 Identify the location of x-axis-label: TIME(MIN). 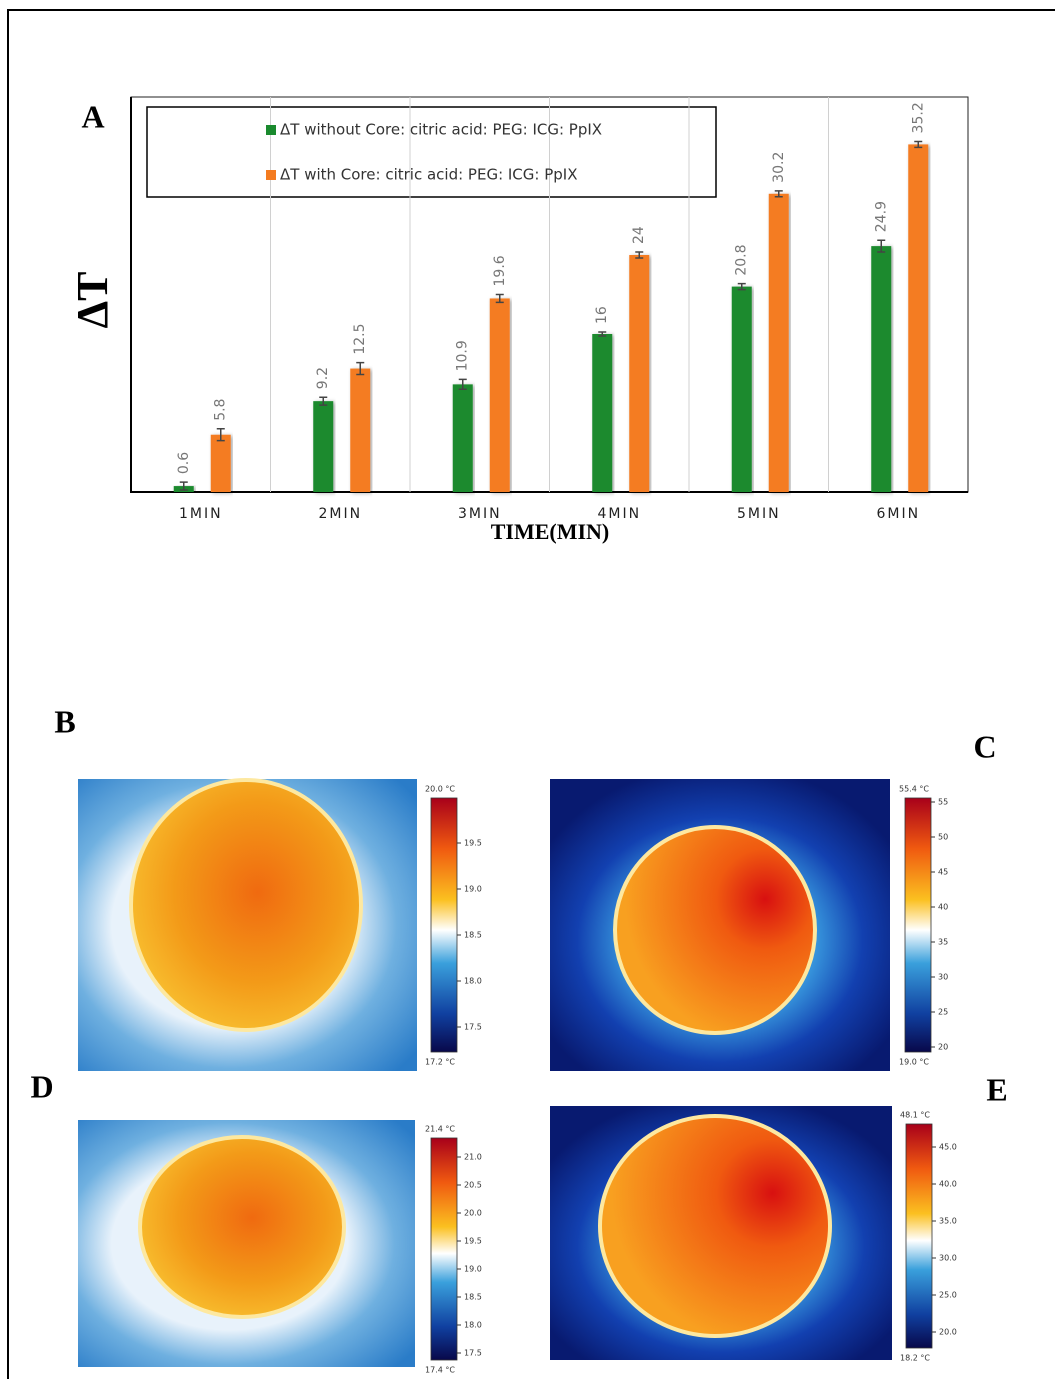
(550, 531).